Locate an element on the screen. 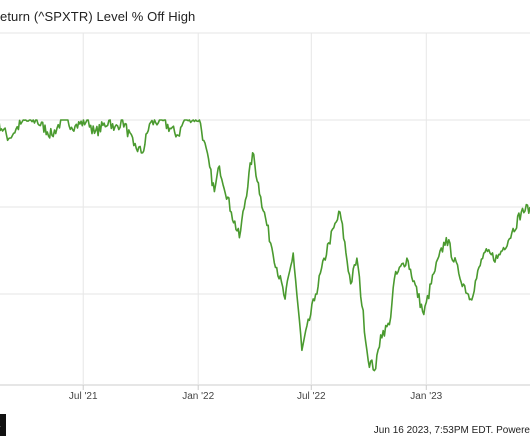  x-tick-label: Jan '23 is located at coordinates (426, 396).